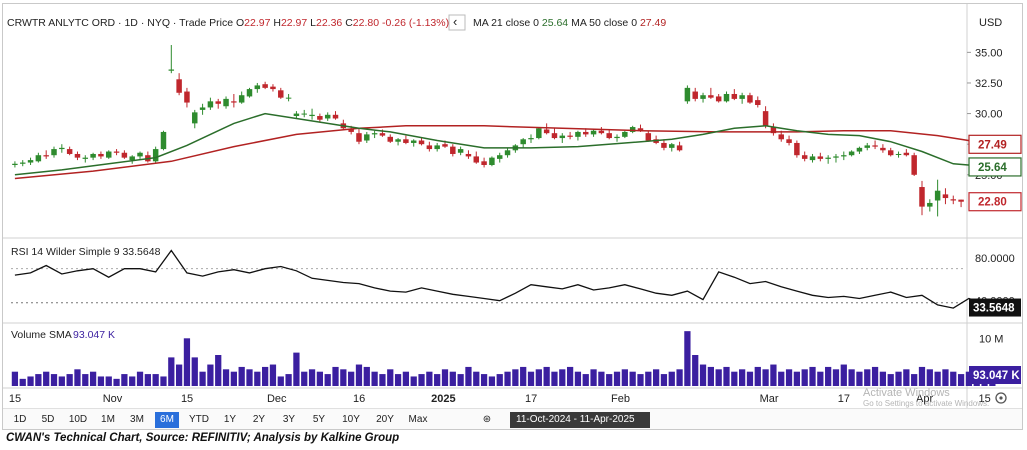  Describe the element at coordinates (48, 419) in the screenshot. I see `range-button-5d: 5D` at that location.